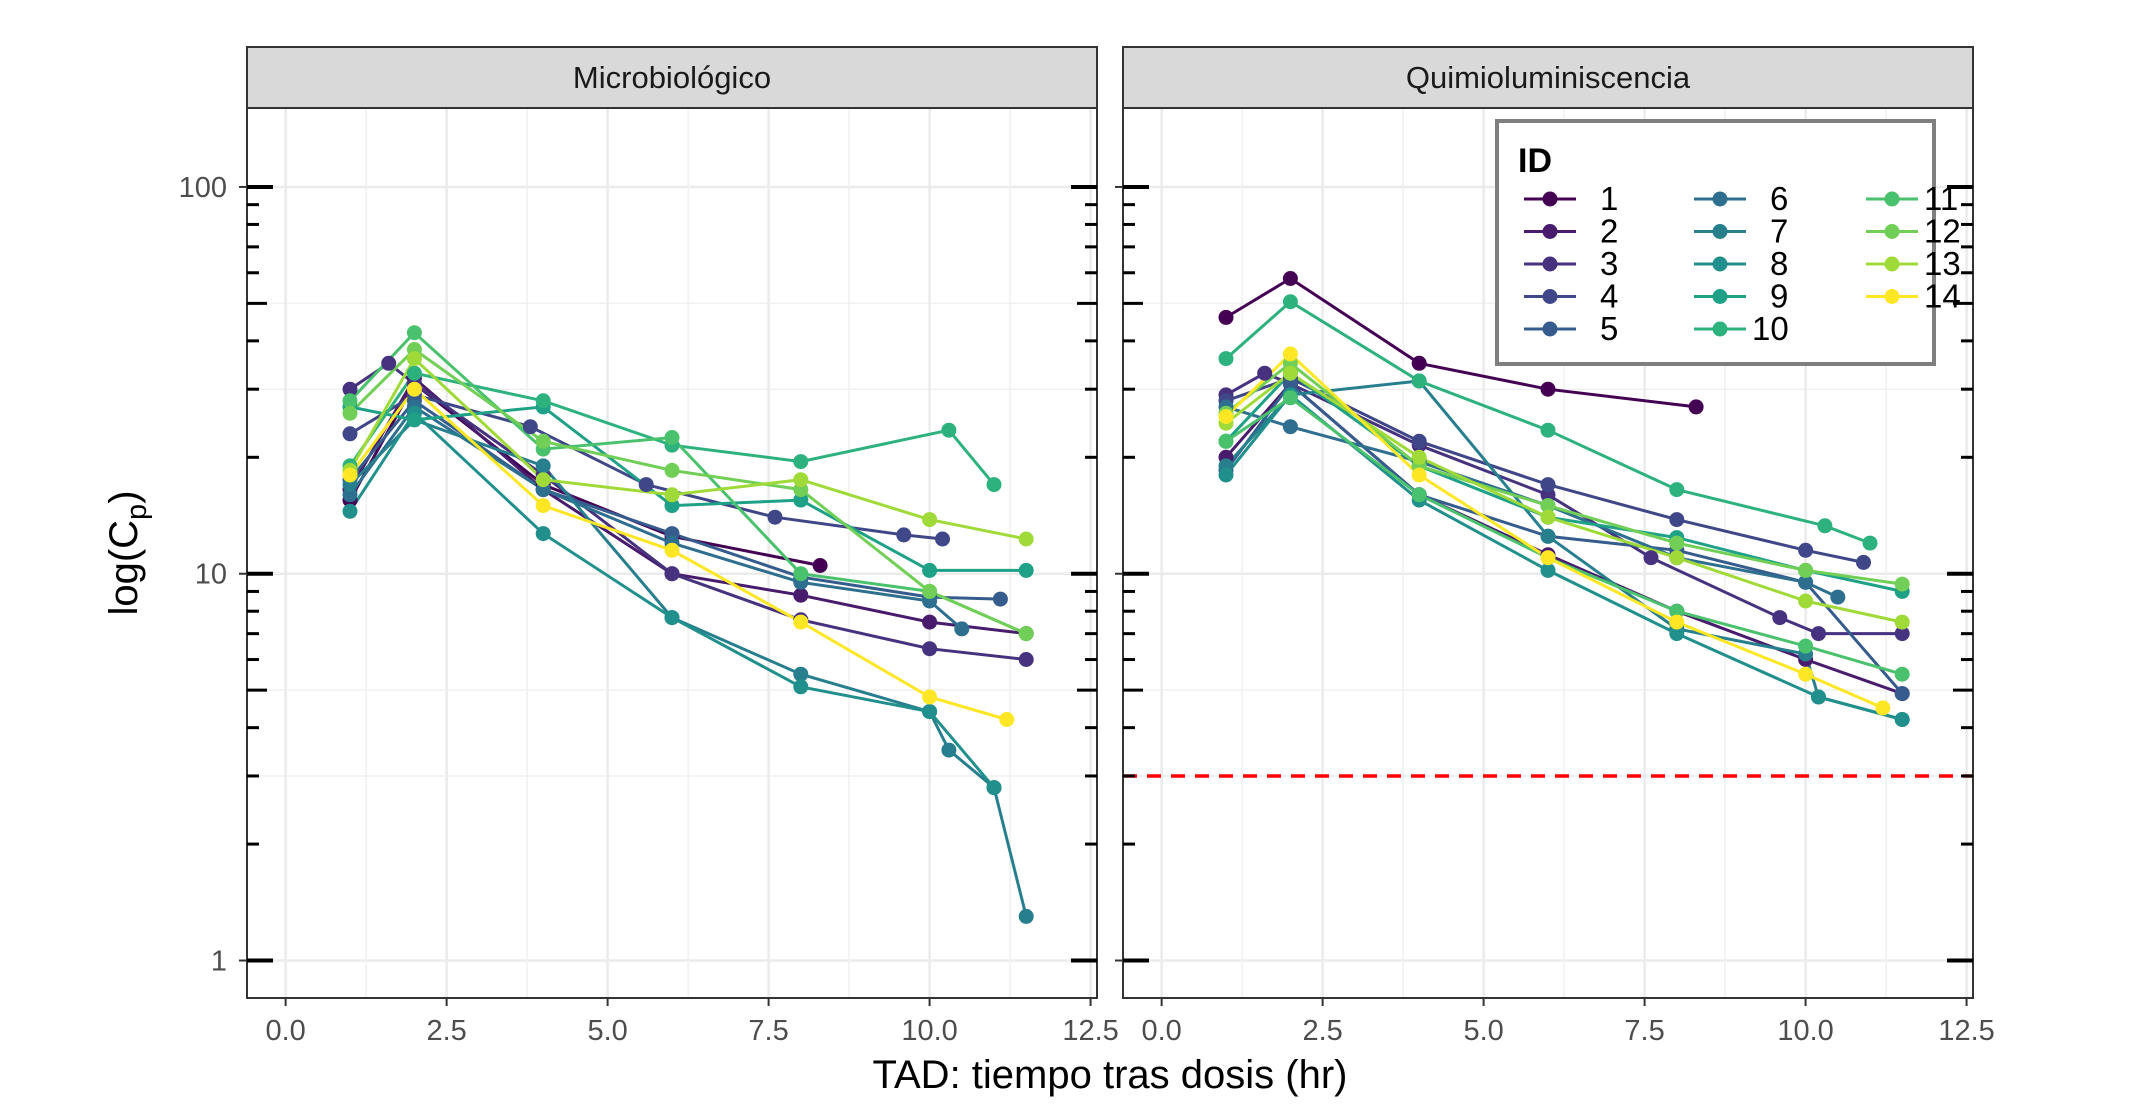 The height and width of the screenshot is (1109, 2134). Describe the element at coordinates (1942, 263) in the screenshot. I see `legend-label: 13` at that location.